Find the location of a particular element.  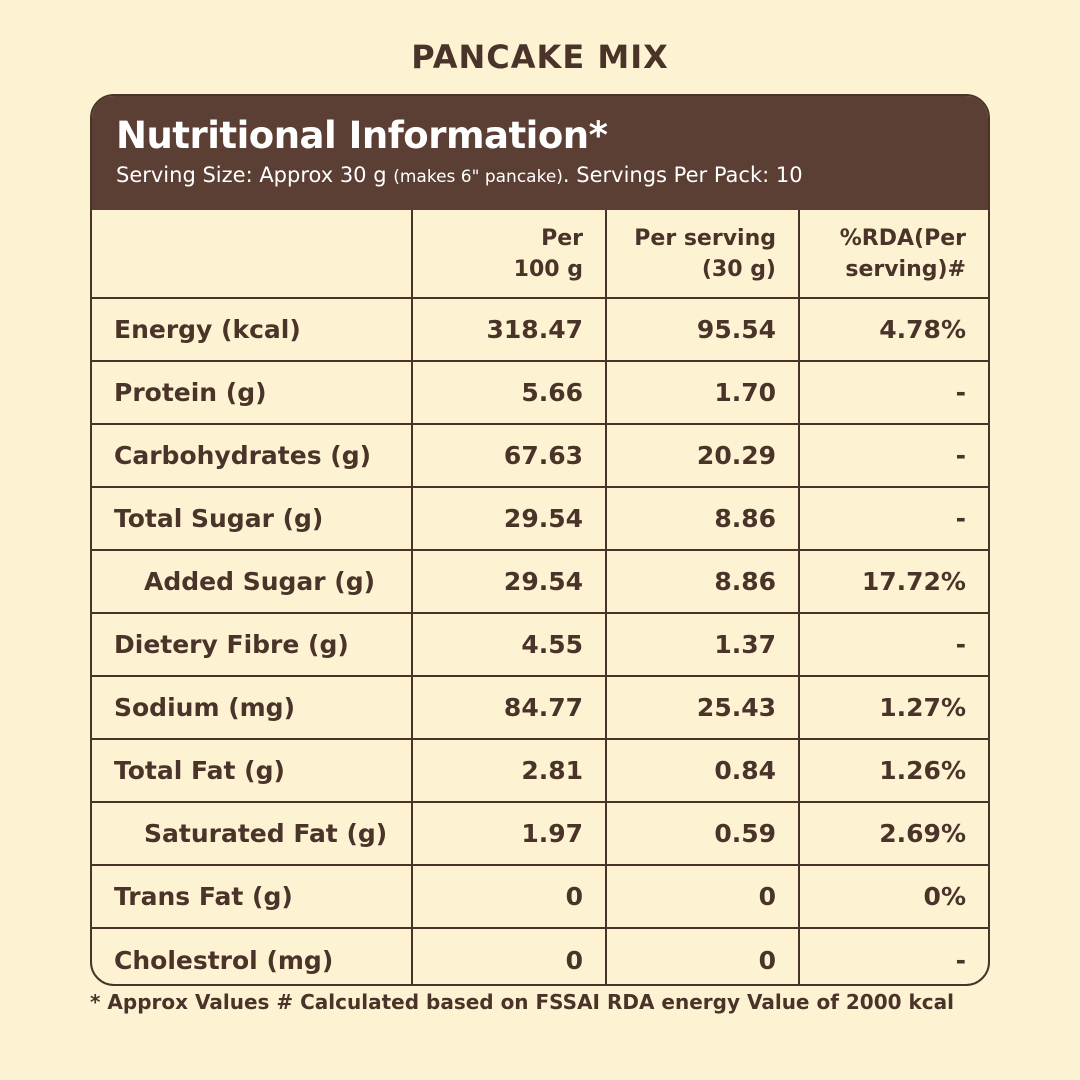

nutrient-label: Dietery Fibre (g) is located at coordinates (252, 644).